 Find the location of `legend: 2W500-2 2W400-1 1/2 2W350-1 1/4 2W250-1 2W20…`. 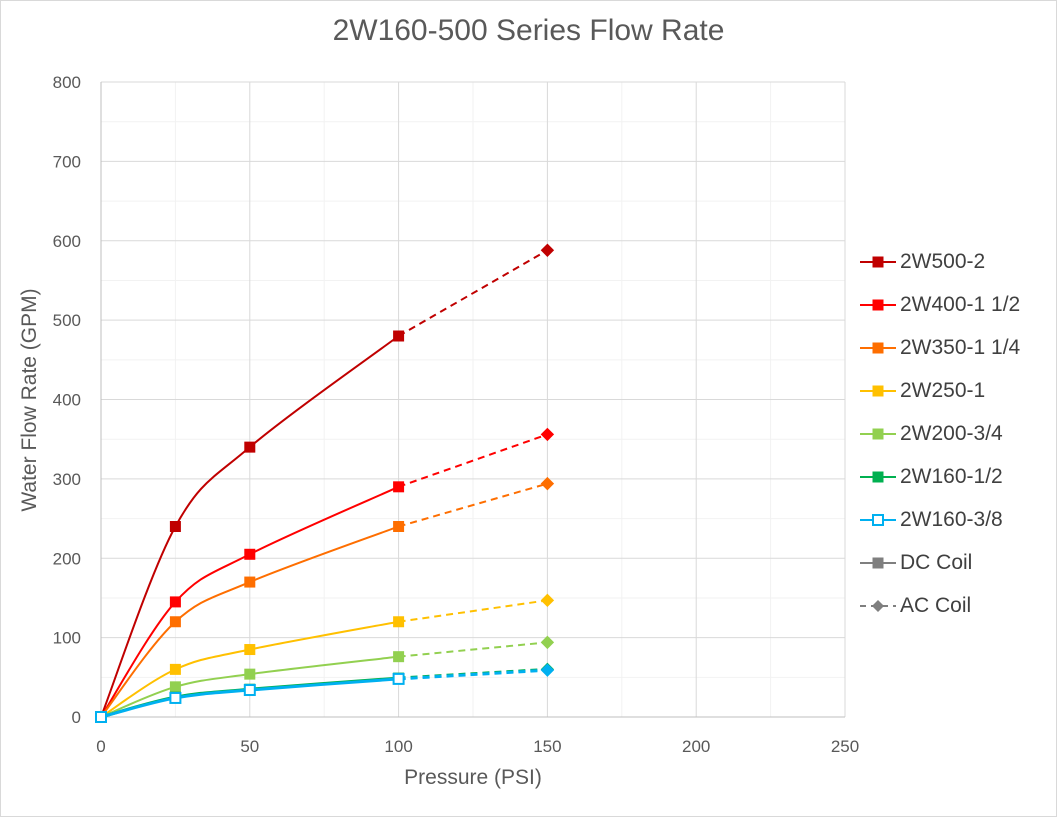

legend: 2W500-2 2W400-1 1/2 2W350-1 1/4 2W250-1 2W20… is located at coordinates (939, 433).